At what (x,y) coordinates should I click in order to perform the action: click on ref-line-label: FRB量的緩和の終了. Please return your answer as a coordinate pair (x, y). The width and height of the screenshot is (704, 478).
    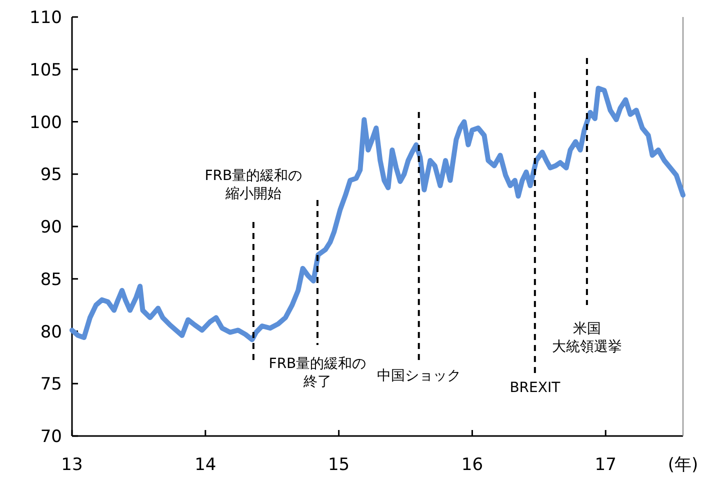
    Looking at the image, I should click on (317, 373).